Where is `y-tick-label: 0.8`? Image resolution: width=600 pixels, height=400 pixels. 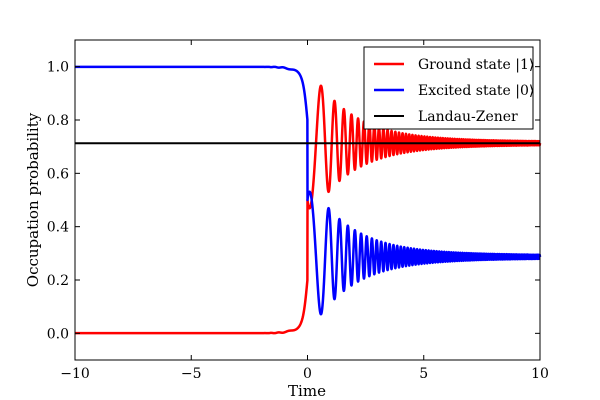 y-tick-label: 0.8 is located at coordinates (58, 121).